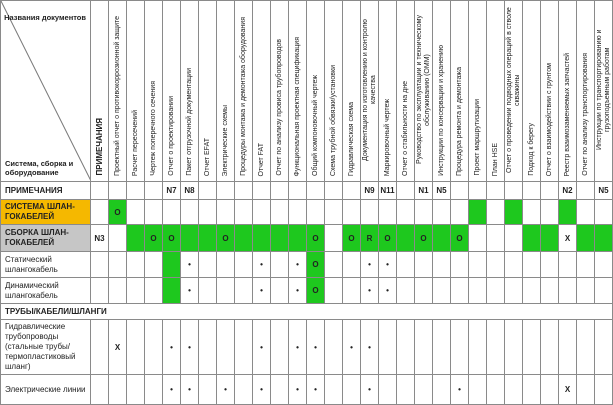 This screenshot has height=405, width=613. Describe the element at coordinates (99, 91) in the screenshot. I see `remarks-column-header: ПРИМЕЧАНИЯ` at that location.